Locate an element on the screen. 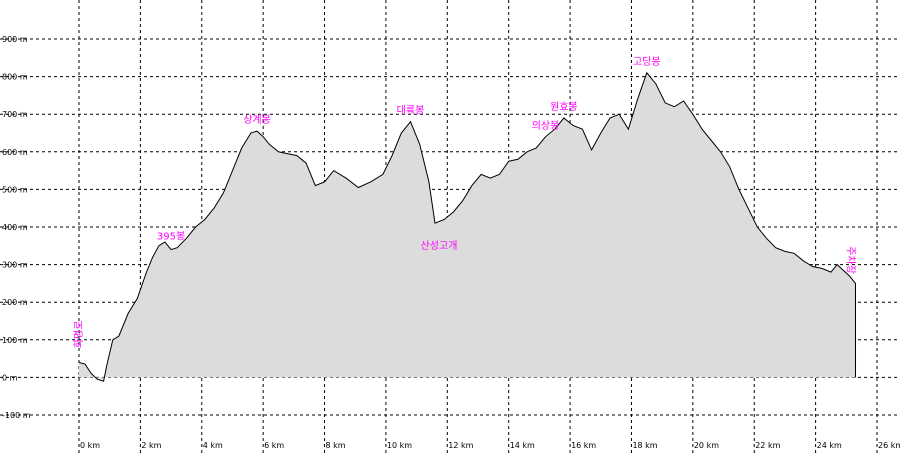 The width and height of the screenshot is (900, 454). x-tick-label: 6 km is located at coordinates (274, 445).